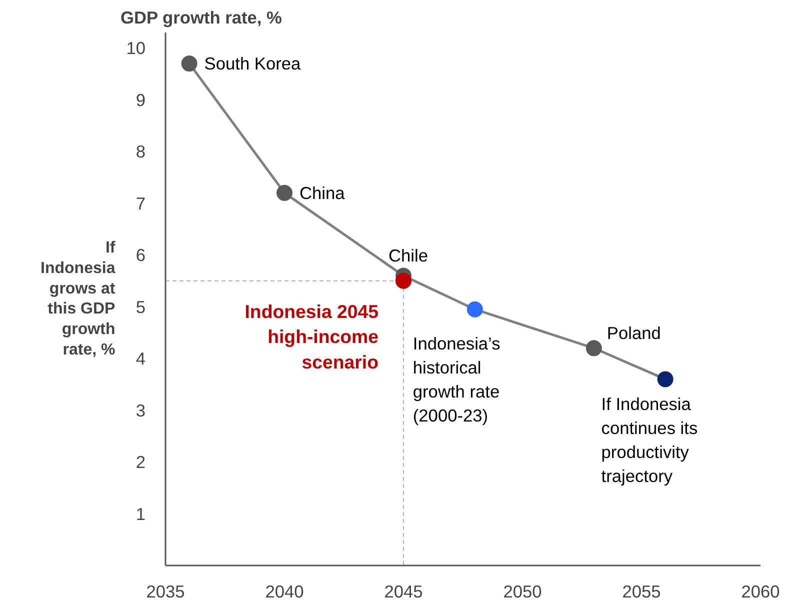  Describe the element at coordinates (141, 410) in the screenshot. I see `y-tick-label: 3` at that location.